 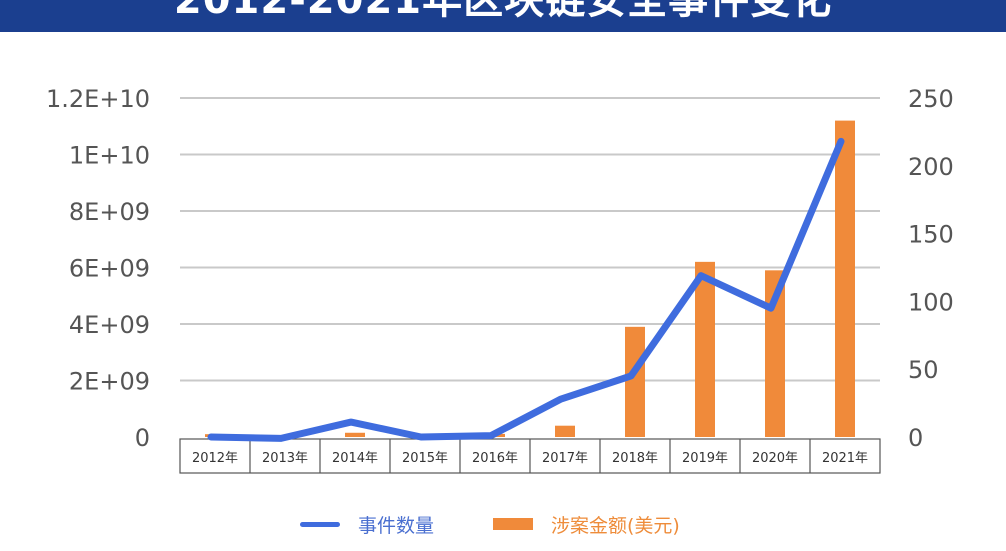 I want to click on y-left-tick-label: 1E+10, so click(x=109, y=156).